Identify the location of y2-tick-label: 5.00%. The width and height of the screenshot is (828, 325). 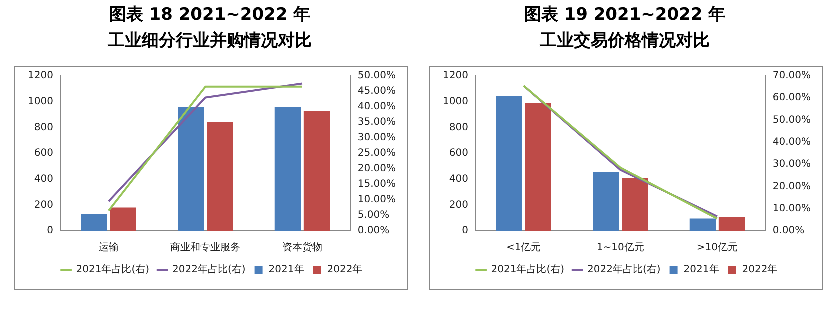
(374, 216).